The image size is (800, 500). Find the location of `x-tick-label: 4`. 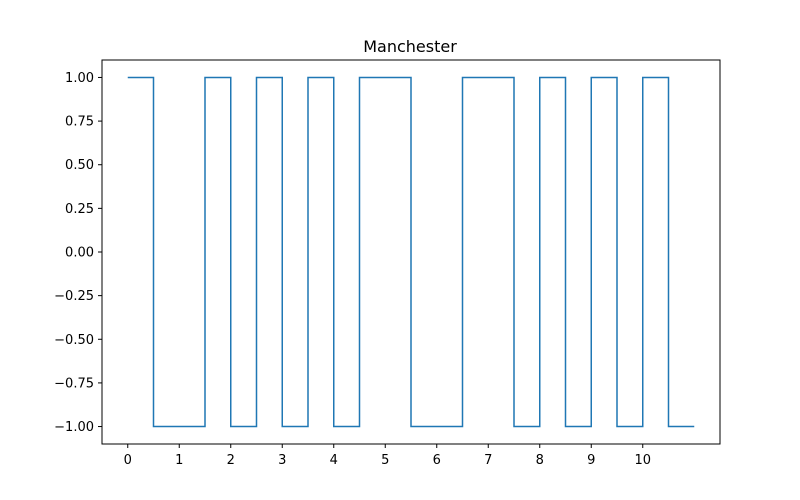

x-tick-label: 4 is located at coordinates (334, 460).